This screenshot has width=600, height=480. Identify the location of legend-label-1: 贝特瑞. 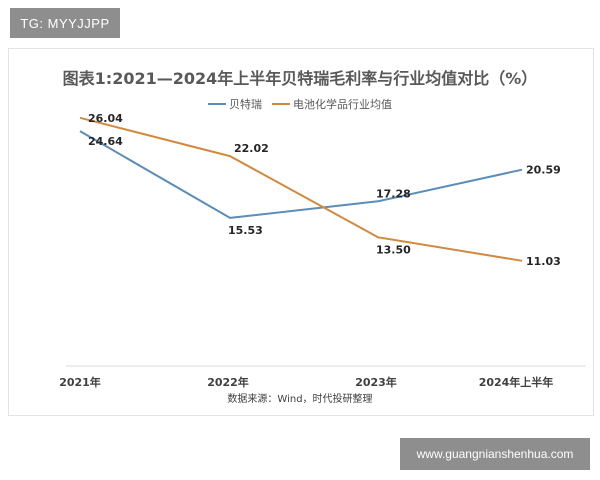
(245, 104).